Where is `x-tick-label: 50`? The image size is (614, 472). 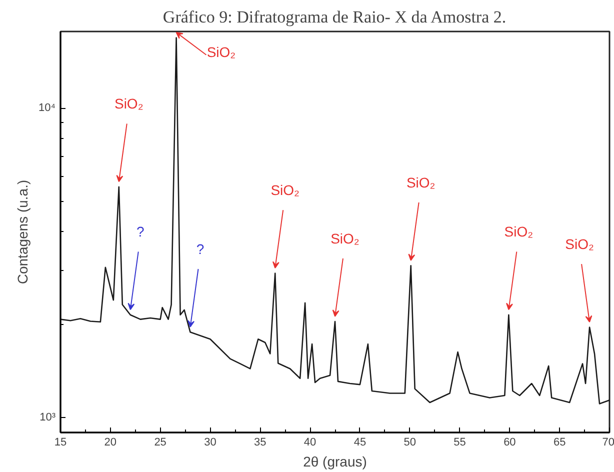 x-tick-label: 50 is located at coordinates (410, 442).